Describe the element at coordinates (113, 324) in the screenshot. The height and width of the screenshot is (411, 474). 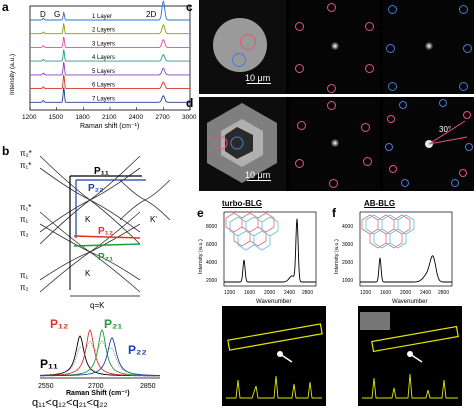
I see `spec-p21-label: P₂₁` at that location.